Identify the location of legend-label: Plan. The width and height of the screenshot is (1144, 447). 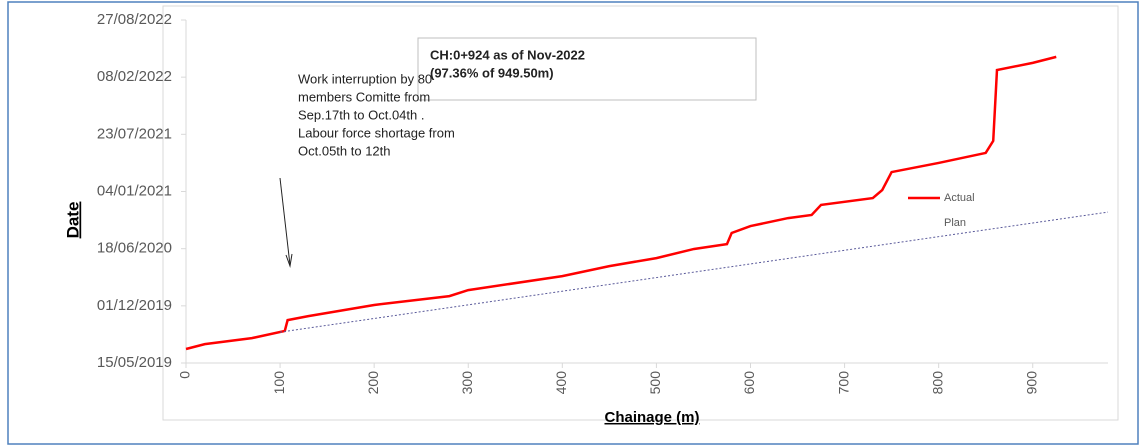
(955, 223).